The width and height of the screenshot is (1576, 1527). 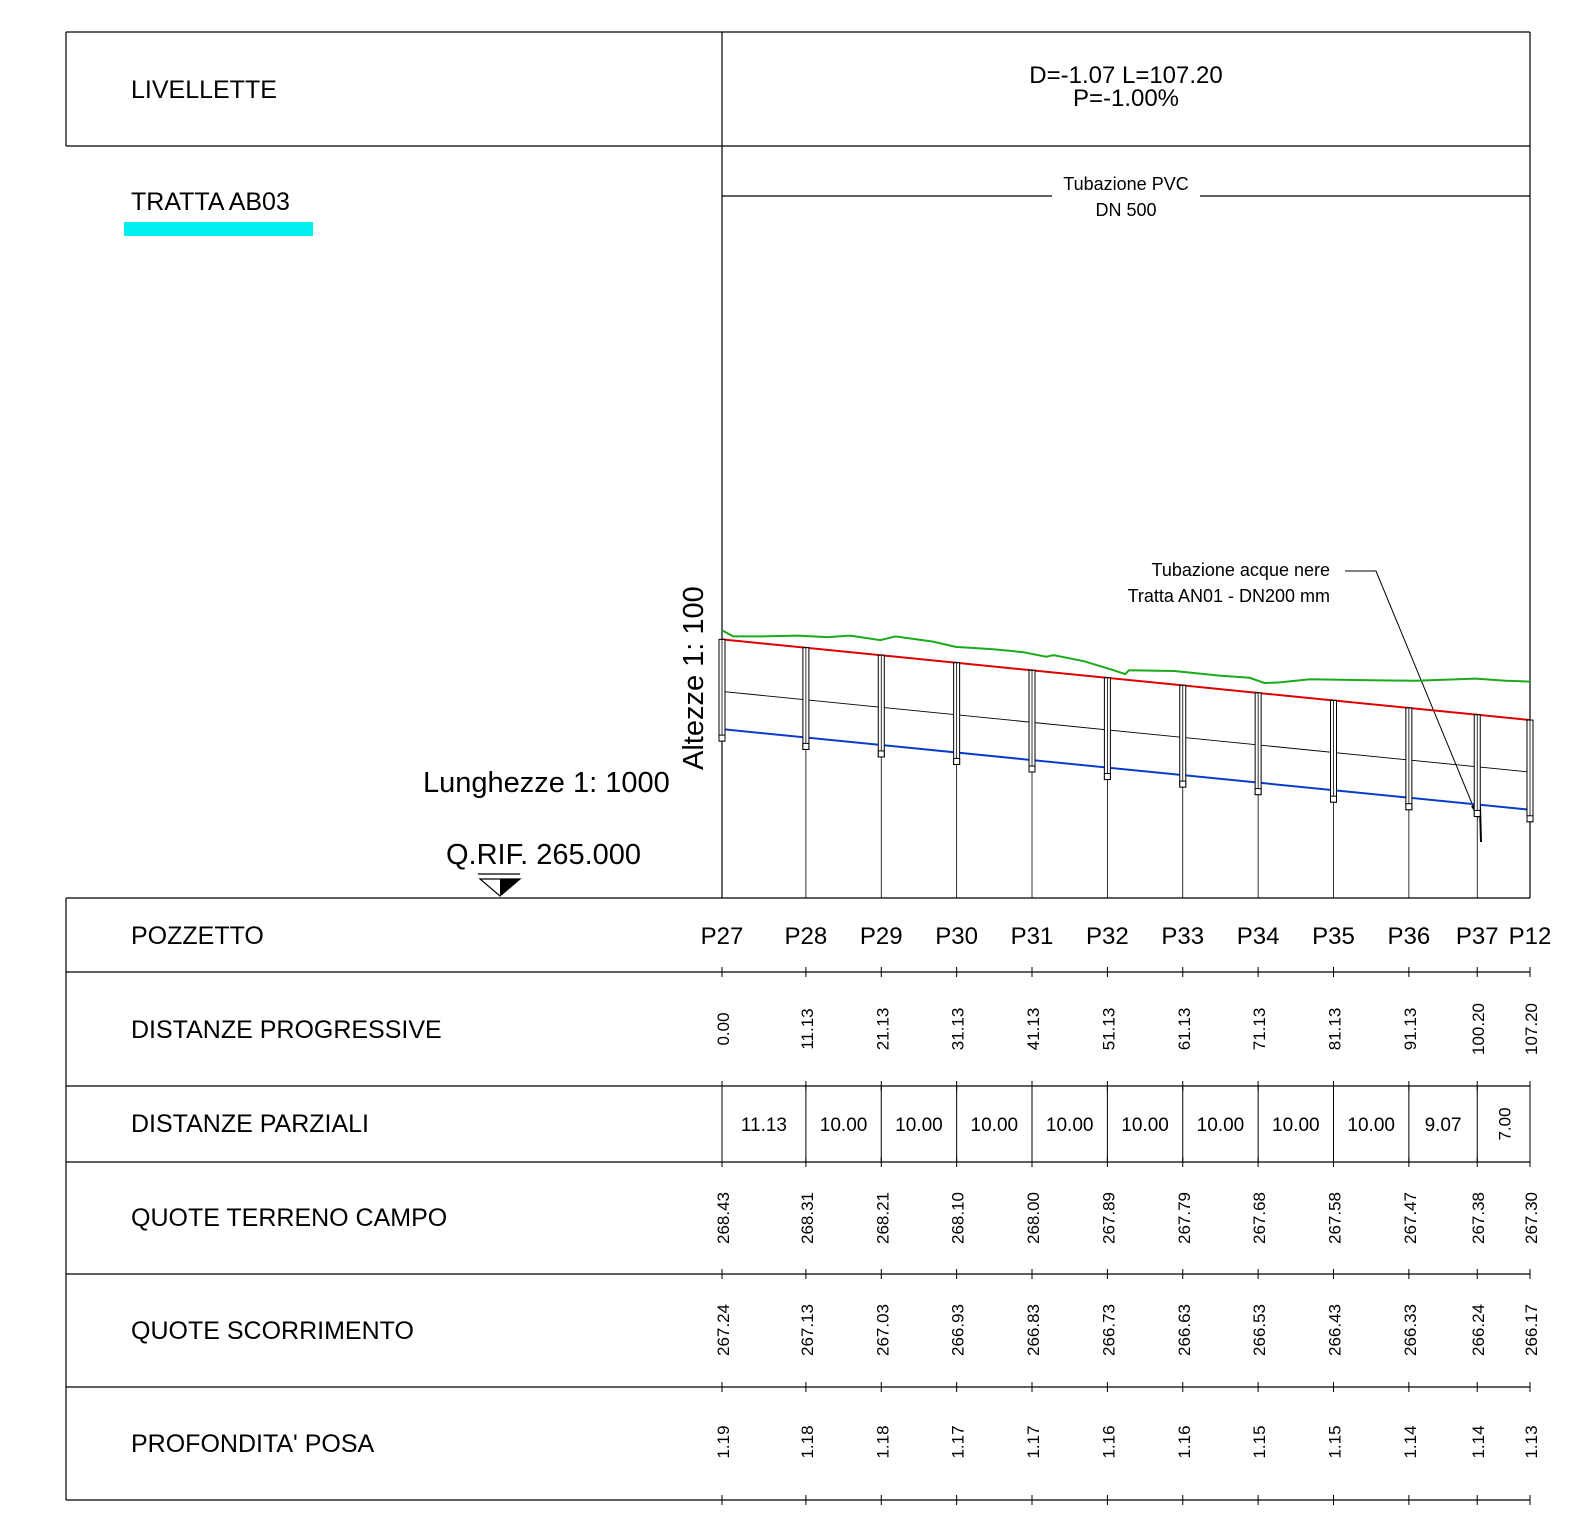 What do you see at coordinates (958, 1218) in the screenshot?
I see `terreno-P30: 268.10` at bounding box center [958, 1218].